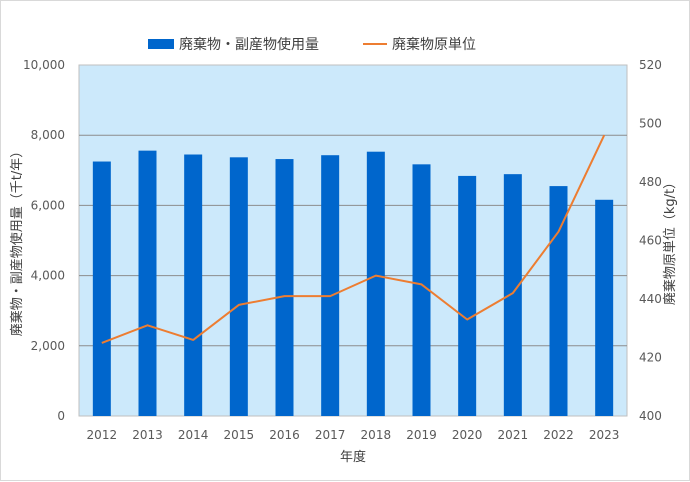 Image resolution: width=690 pixels, height=482 pixels. What do you see at coordinates (558, 435) in the screenshot?
I see `x-tick-label: 2022` at bounding box center [558, 435].